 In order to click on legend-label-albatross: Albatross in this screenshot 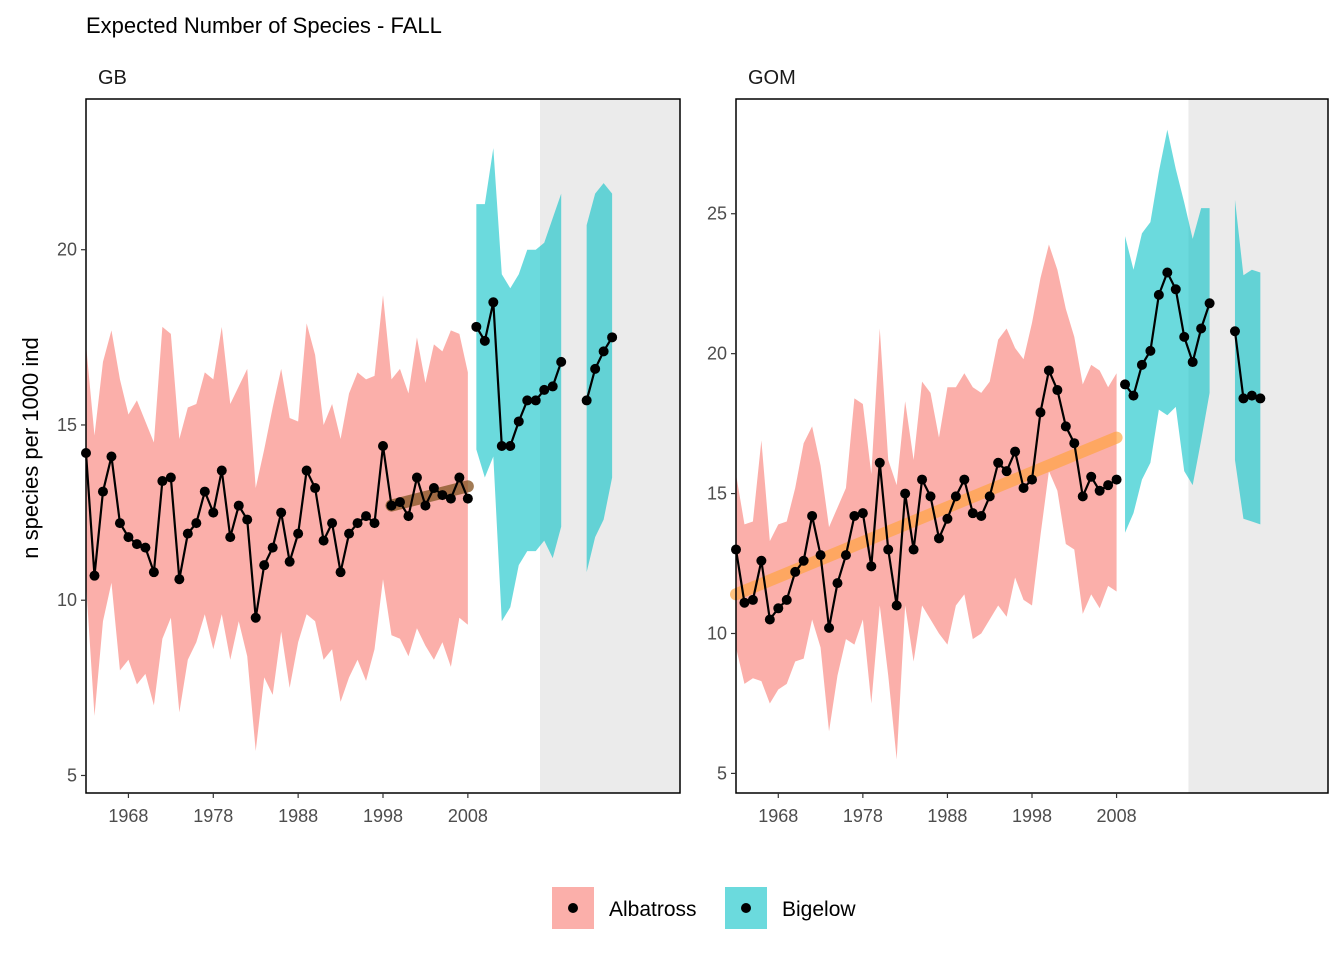, I will do `click(653, 909)`.